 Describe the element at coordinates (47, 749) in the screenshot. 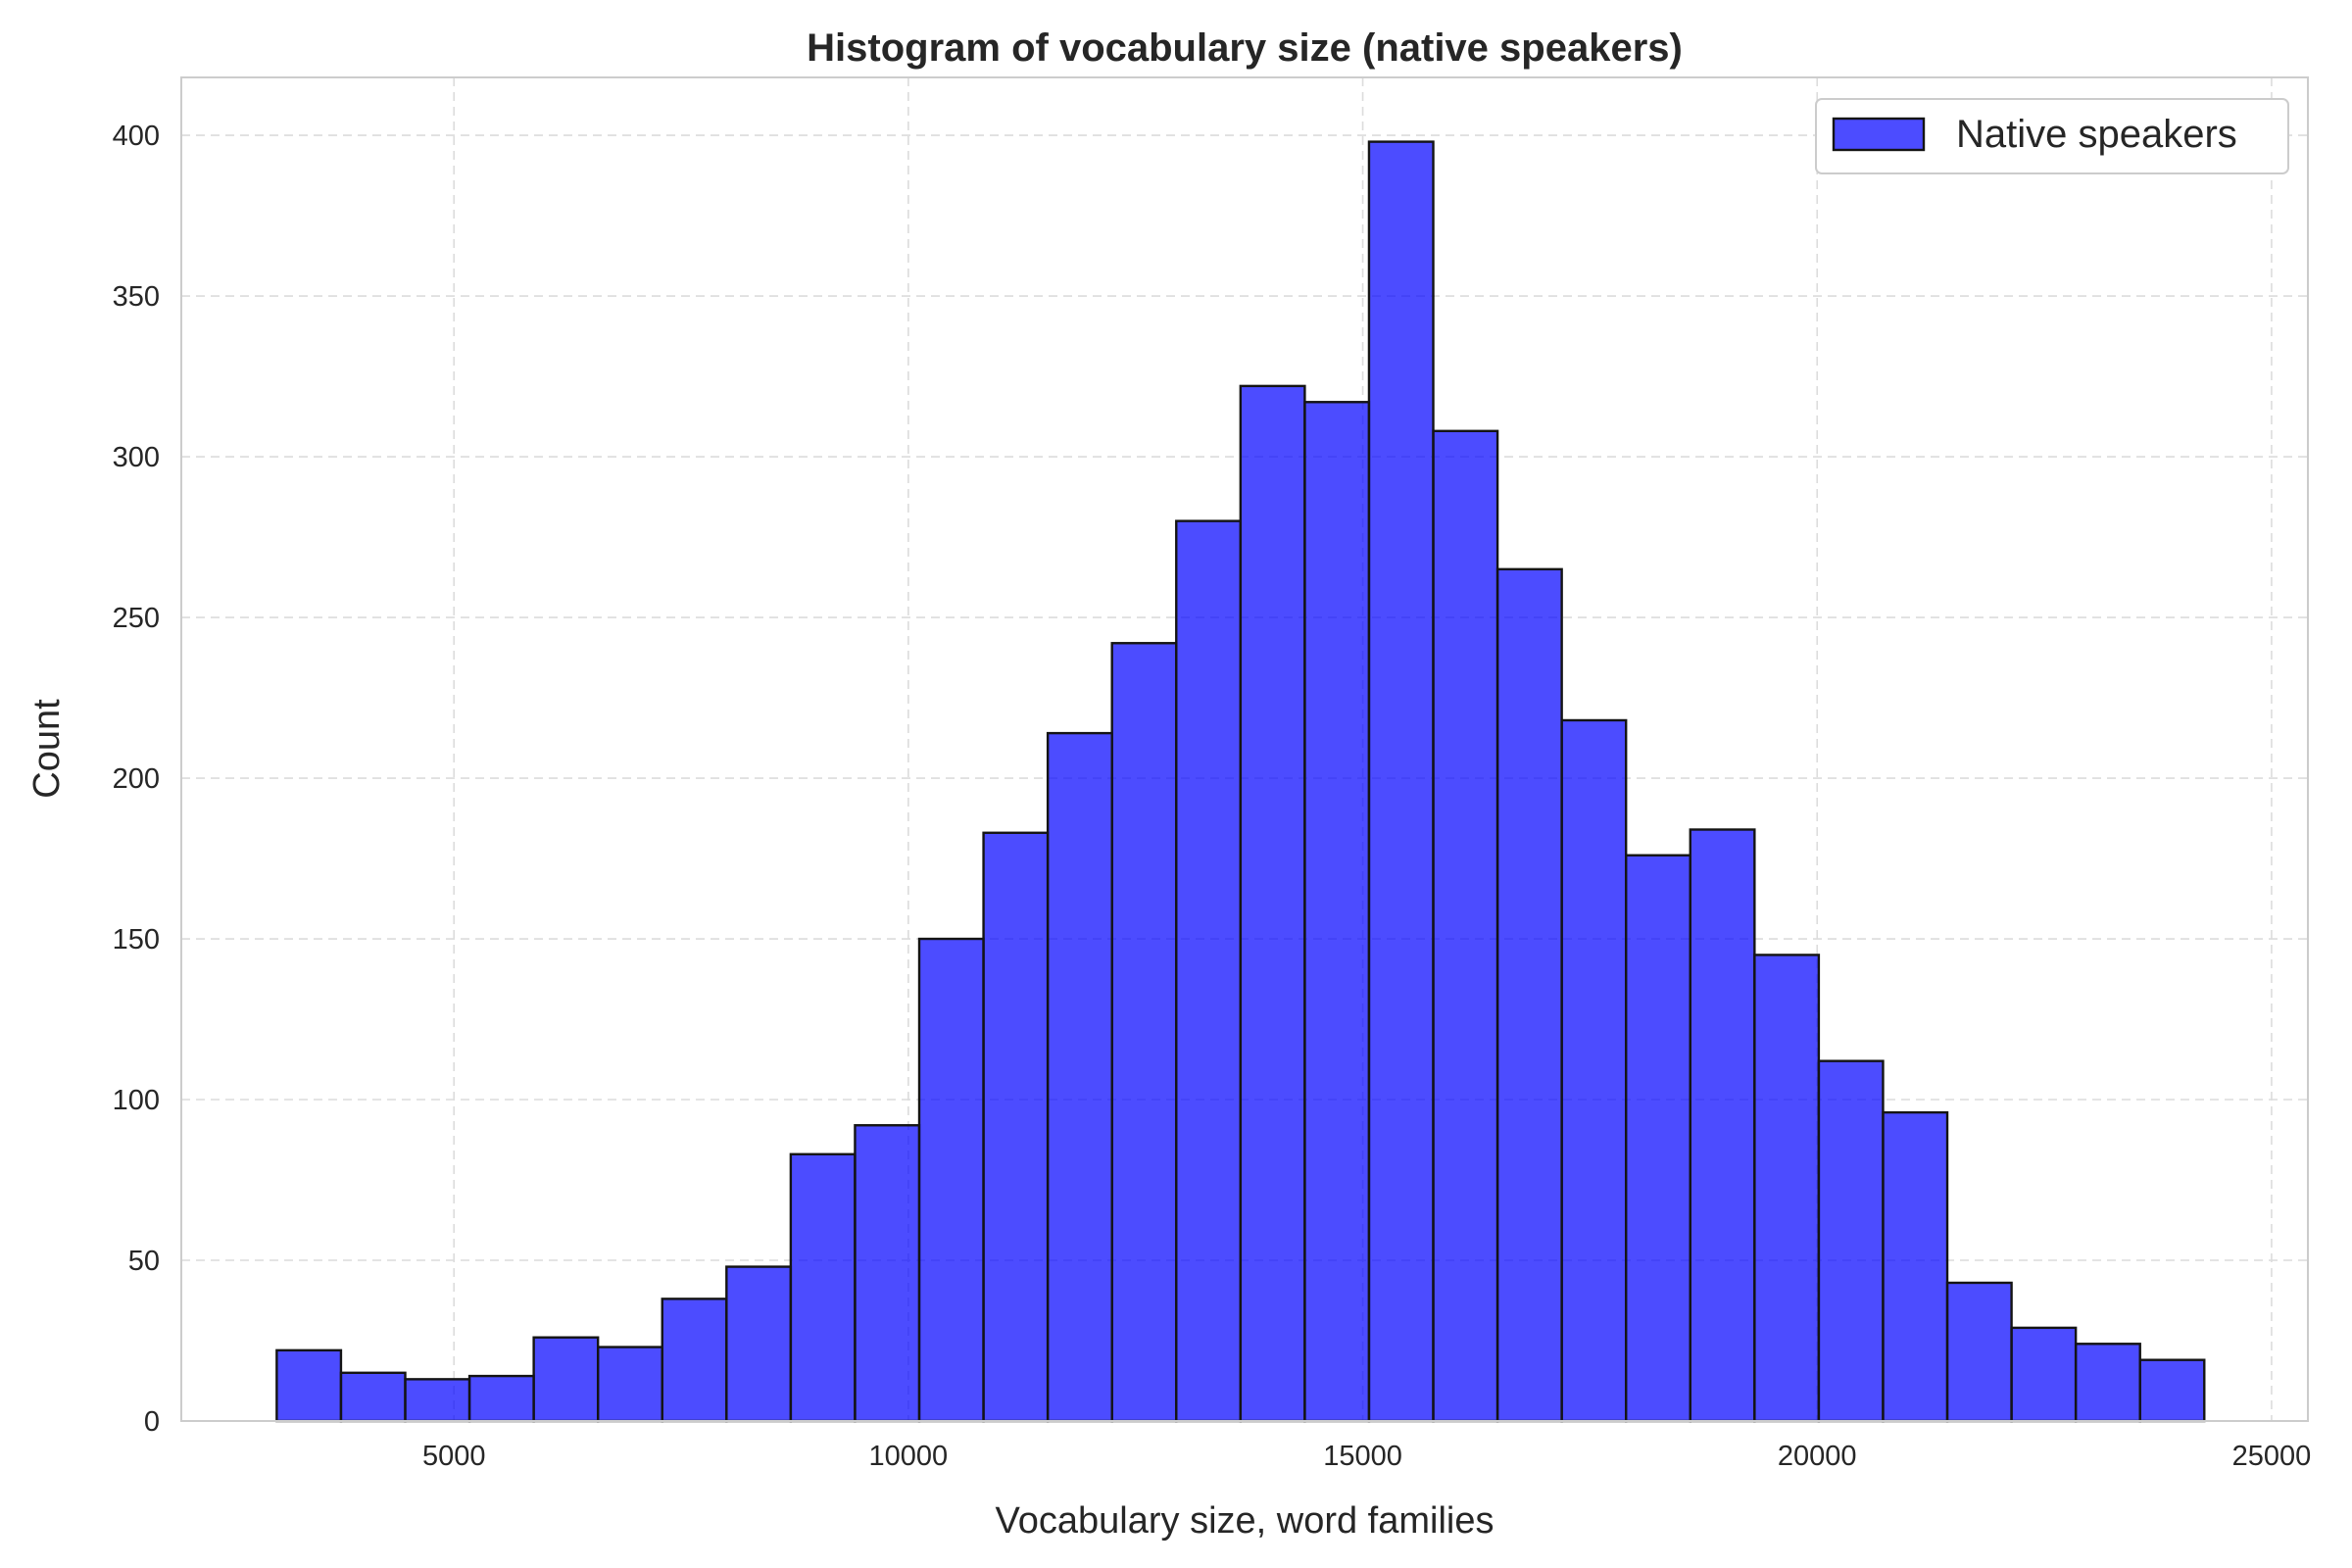

I see `y-axis-label: Count` at that location.